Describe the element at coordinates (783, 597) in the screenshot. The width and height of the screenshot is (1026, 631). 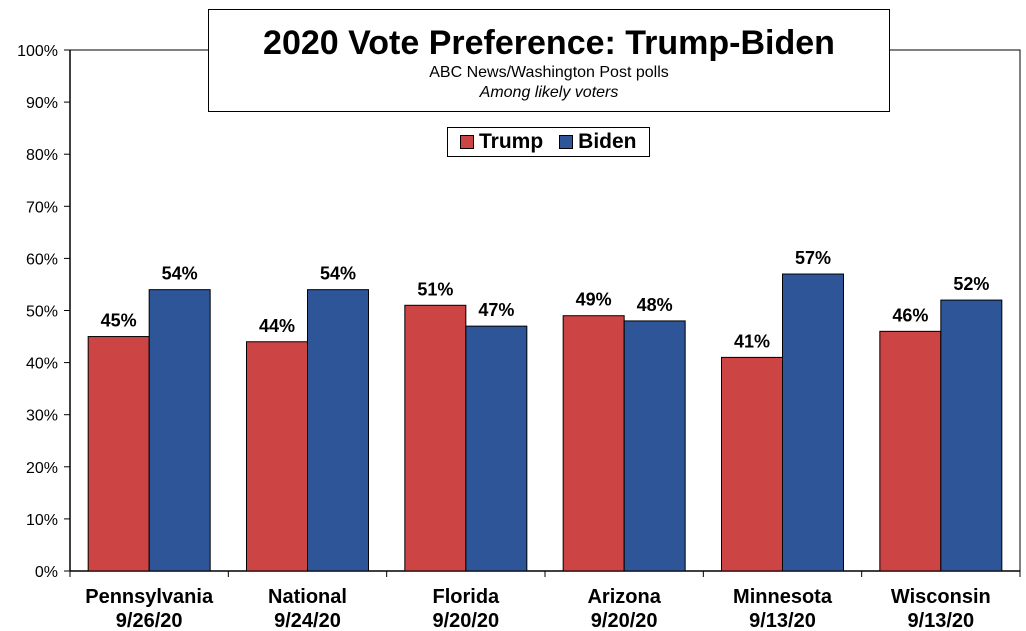
I see `x-tick-label: Minnesota` at that location.